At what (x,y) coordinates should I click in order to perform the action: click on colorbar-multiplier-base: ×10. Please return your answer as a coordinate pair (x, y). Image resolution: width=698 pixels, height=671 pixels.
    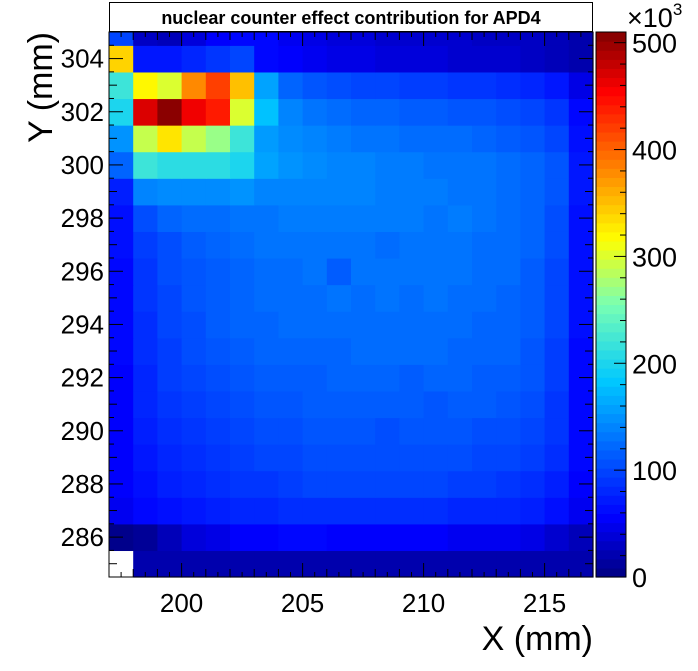
    Looking at the image, I should click on (650, 18).